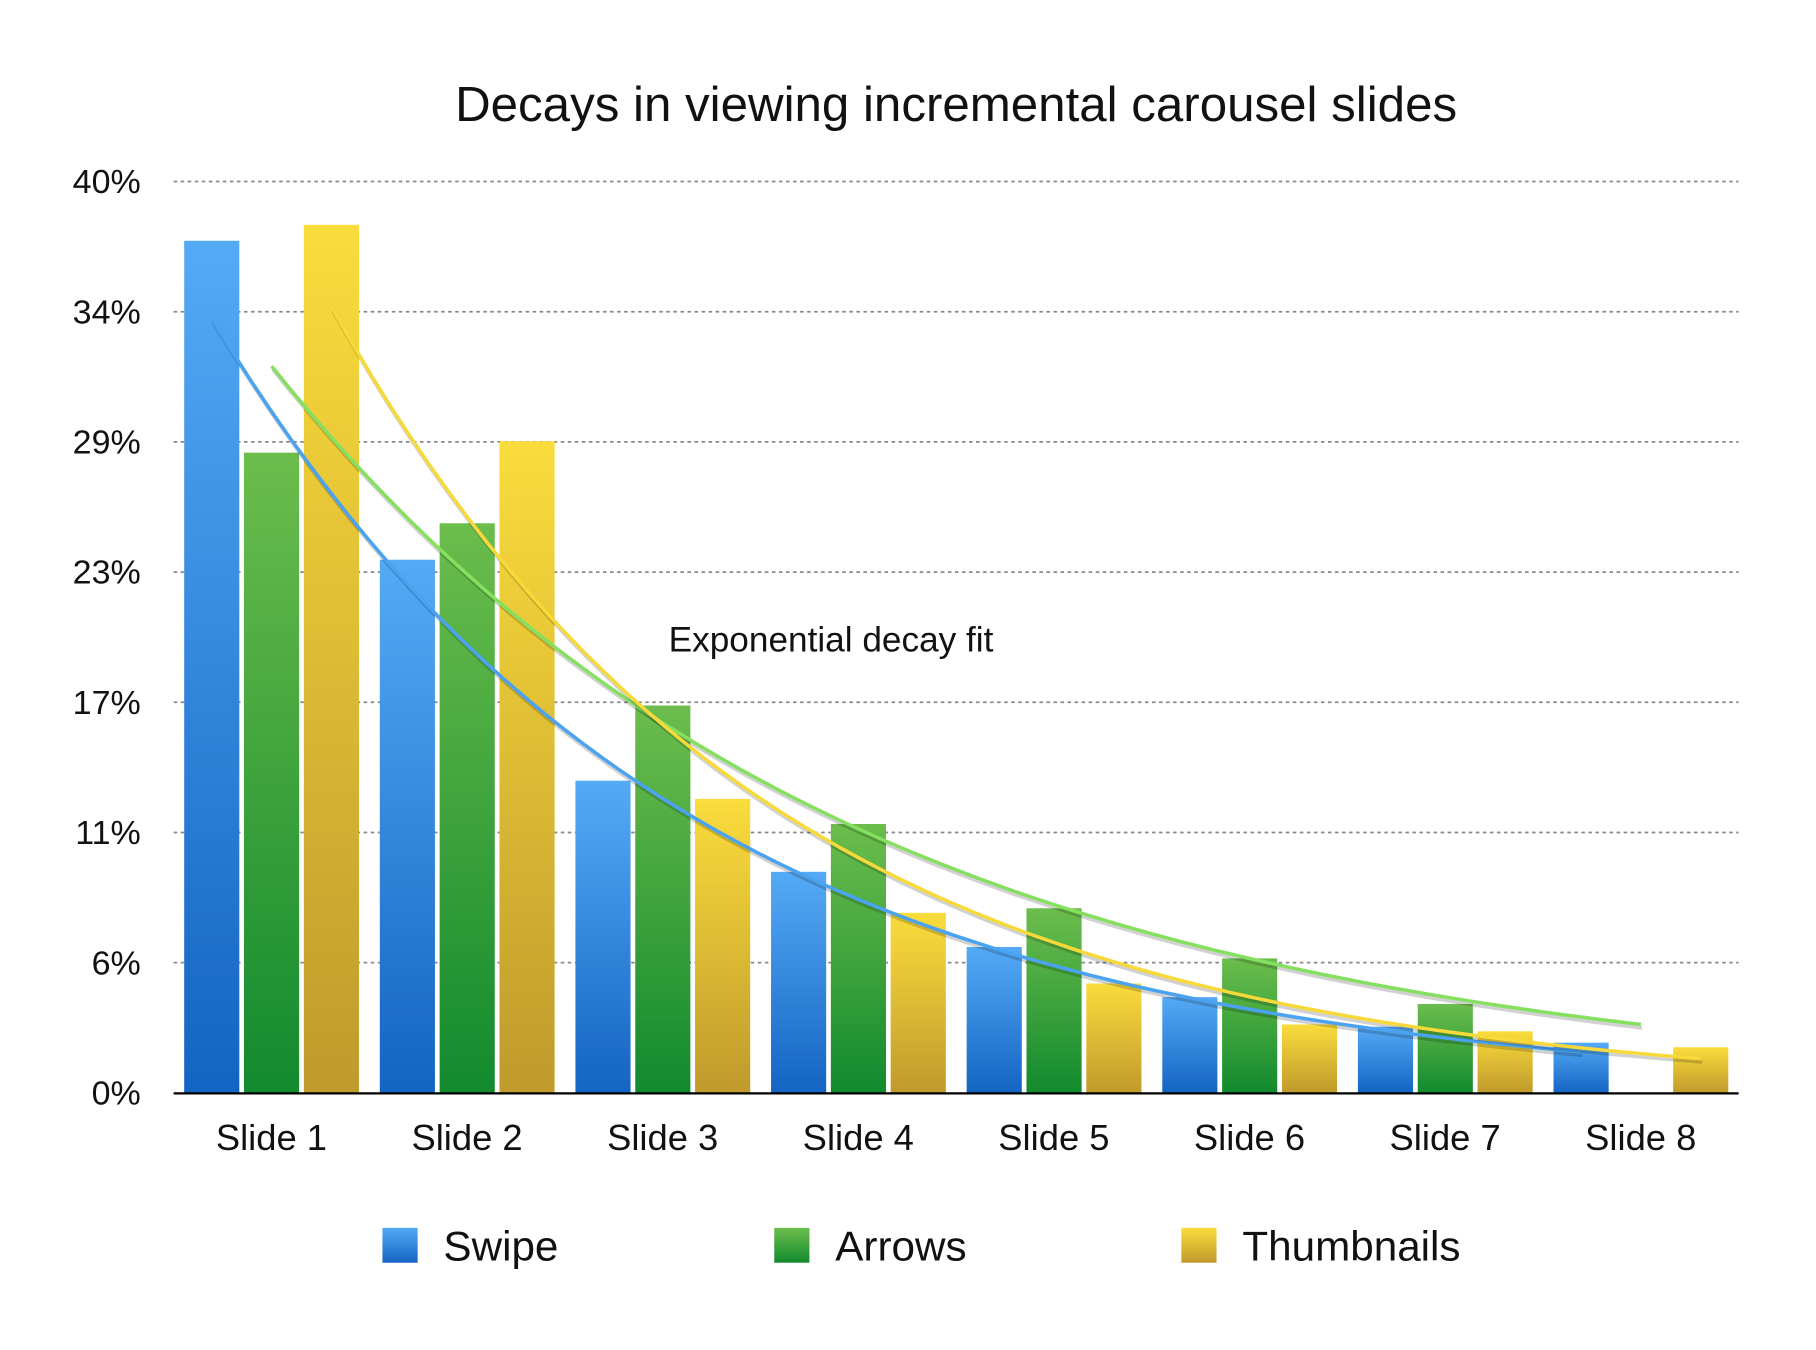 This screenshot has width=1816, height=1350. What do you see at coordinates (400, 1245) in the screenshot?
I see `legend-swatch-swipe` at bounding box center [400, 1245].